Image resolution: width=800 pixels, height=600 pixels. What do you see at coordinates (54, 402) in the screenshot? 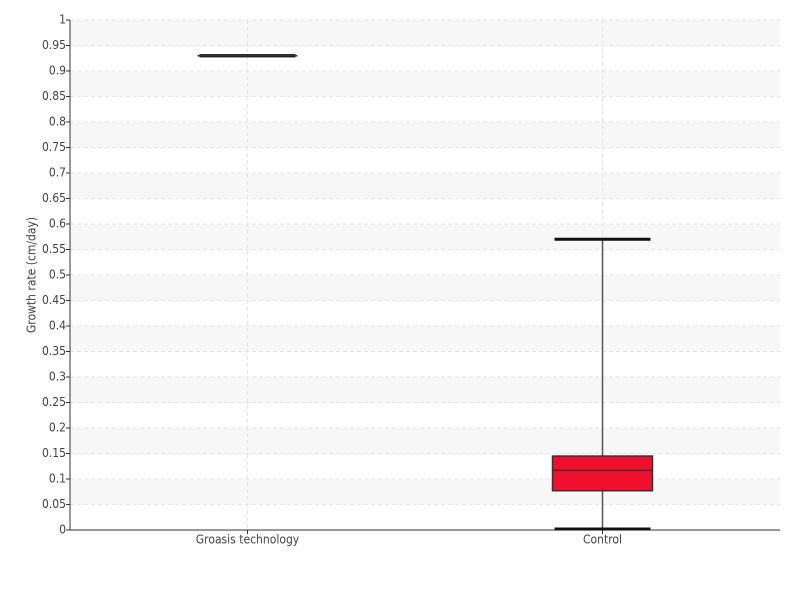
I see `y-tick-label: 0.25` at bounding box center [54, 402].